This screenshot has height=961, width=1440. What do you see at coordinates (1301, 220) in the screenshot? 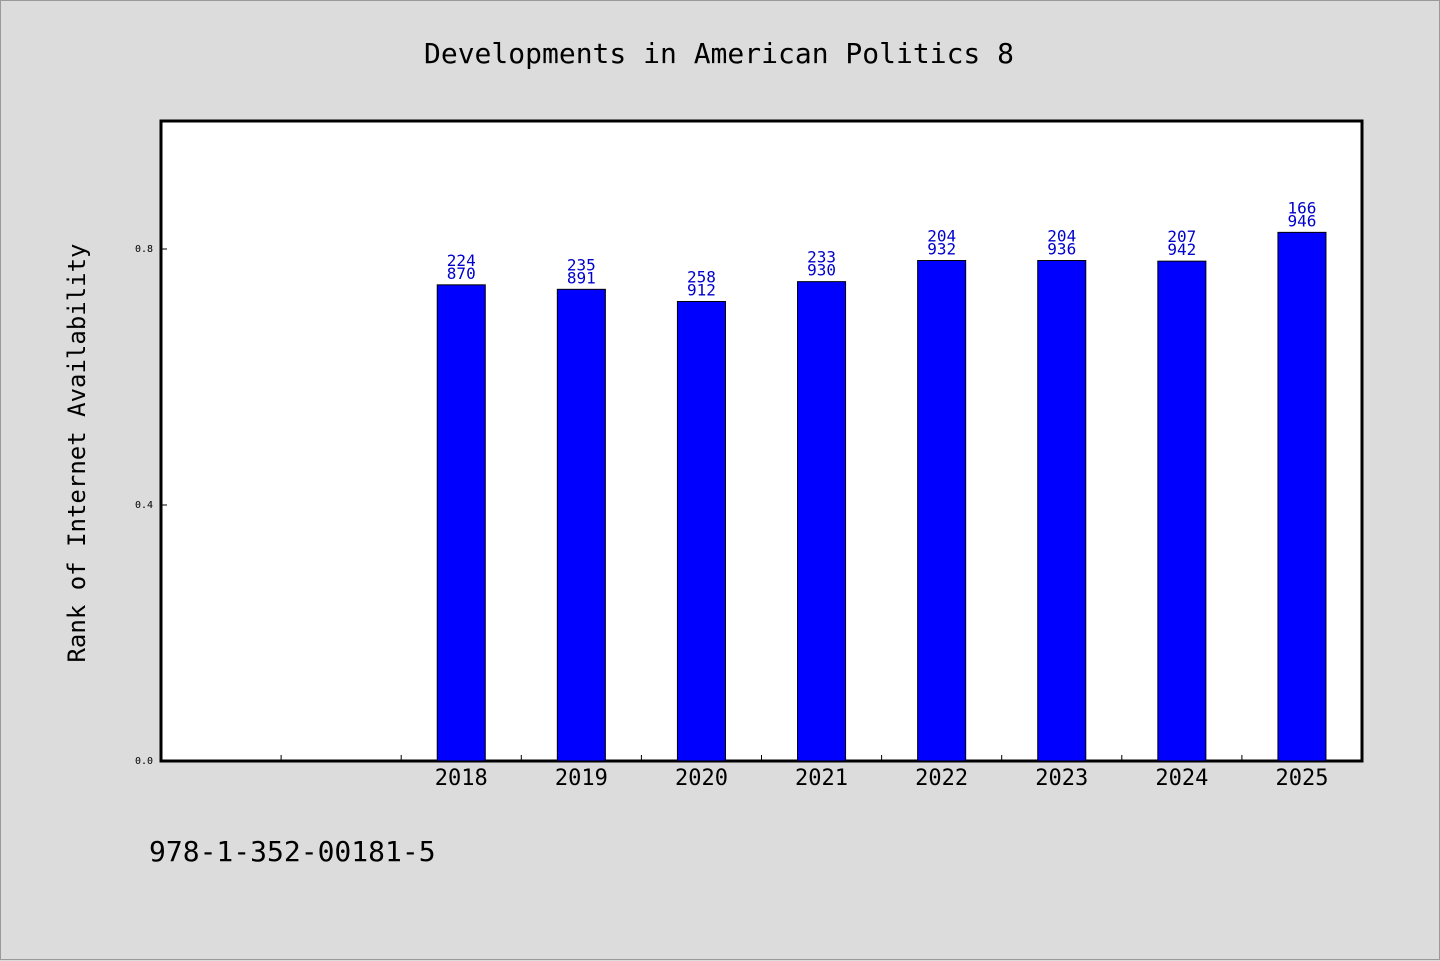
I see `data-label-bottom-2025: 946` at bounding box center [1301, 220].